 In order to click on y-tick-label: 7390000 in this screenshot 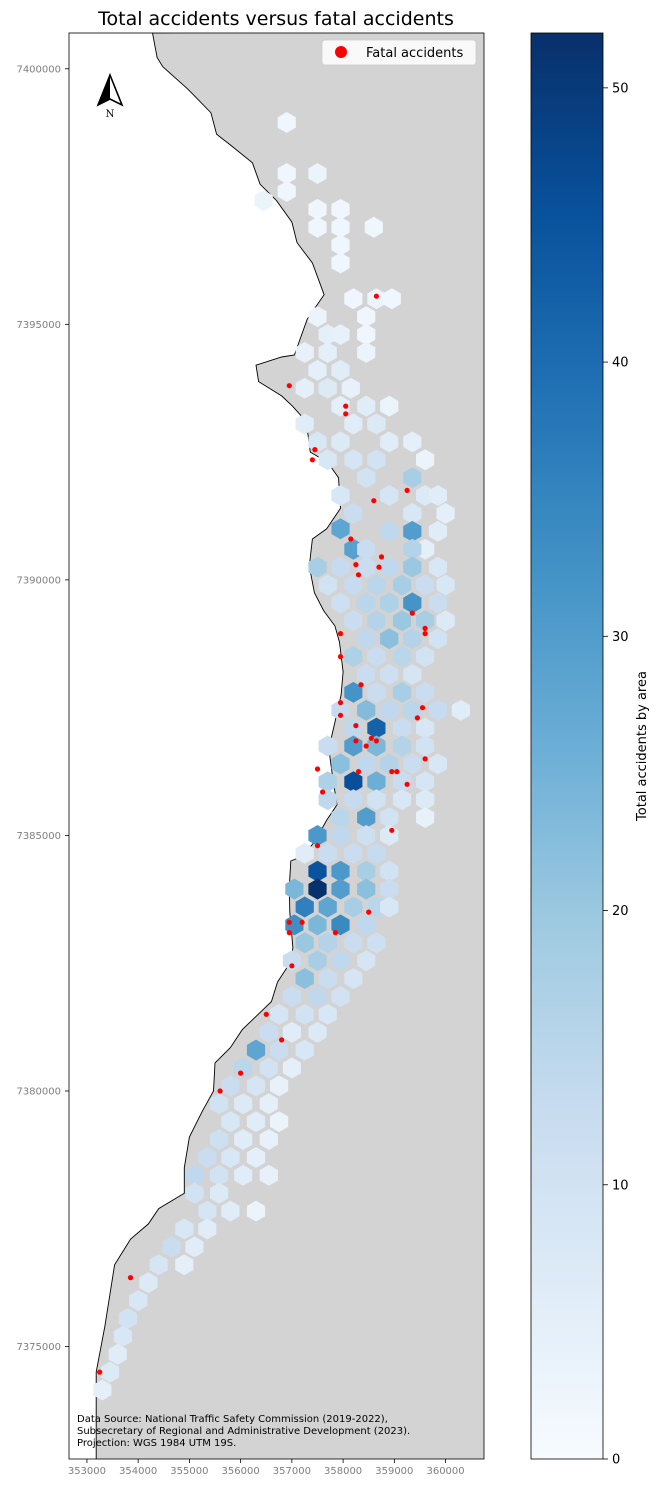, I will do `click(38, 580)`.